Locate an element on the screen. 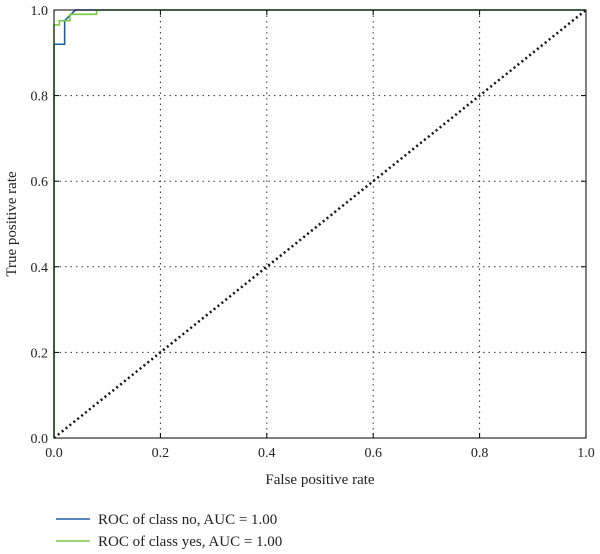 This screenshot has width=600, height=554. y-tick-label: 0.0 is located at coordinates (40, 439).